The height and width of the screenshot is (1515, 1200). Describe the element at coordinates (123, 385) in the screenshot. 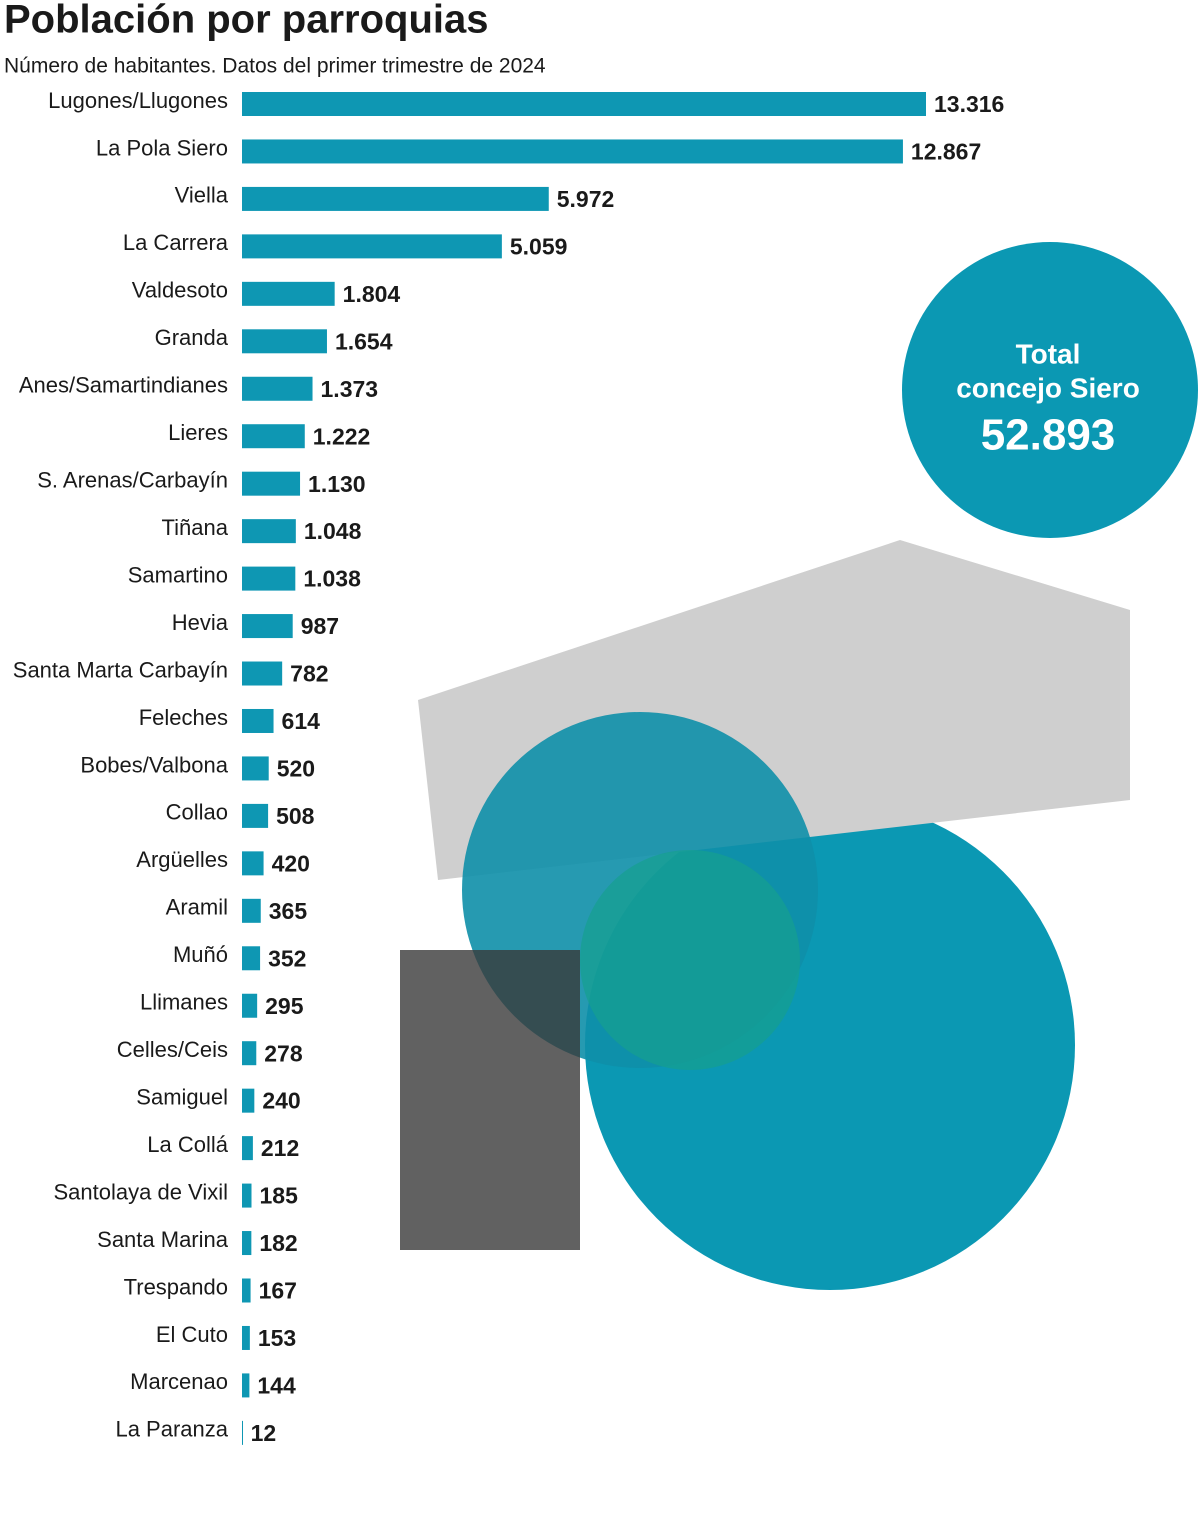

I see `category-label: Anes/Samartindianes` at that location.